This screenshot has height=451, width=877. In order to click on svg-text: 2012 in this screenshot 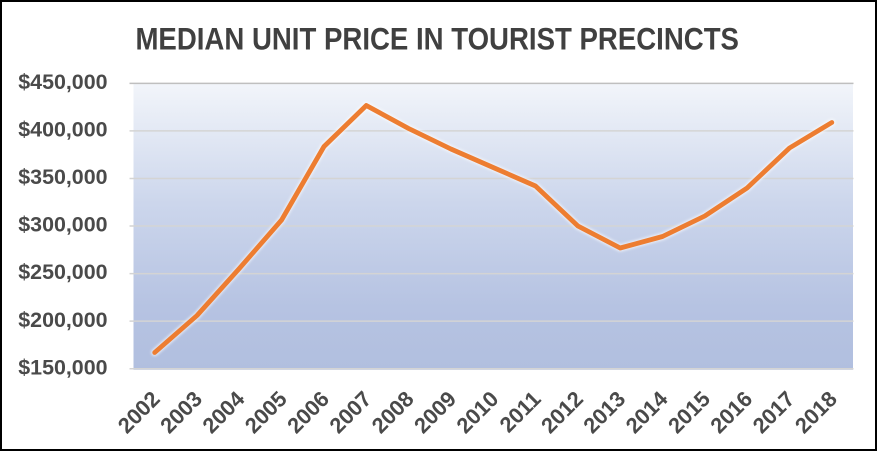, I will do `click(562, 412)`.